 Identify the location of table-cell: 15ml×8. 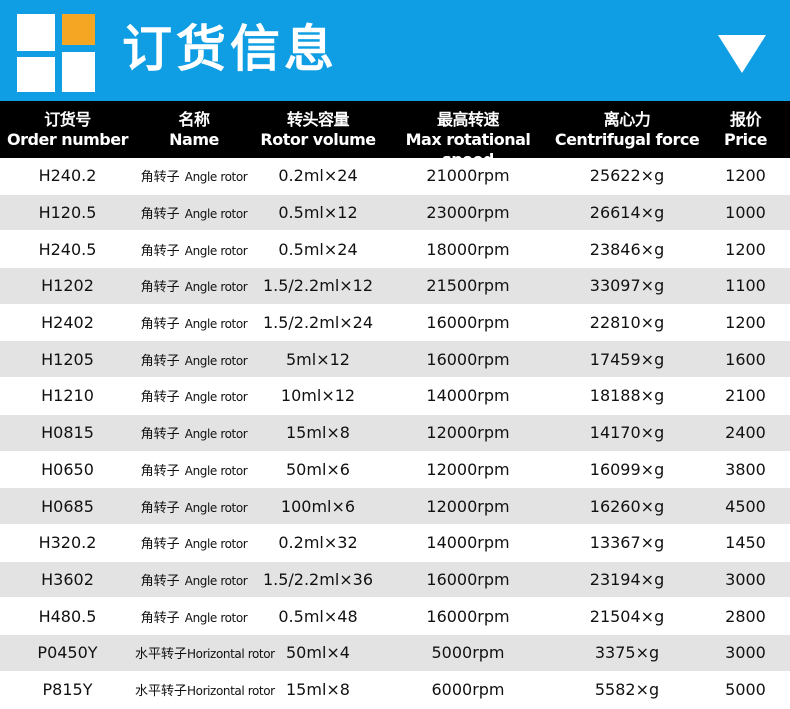
(318, 433).